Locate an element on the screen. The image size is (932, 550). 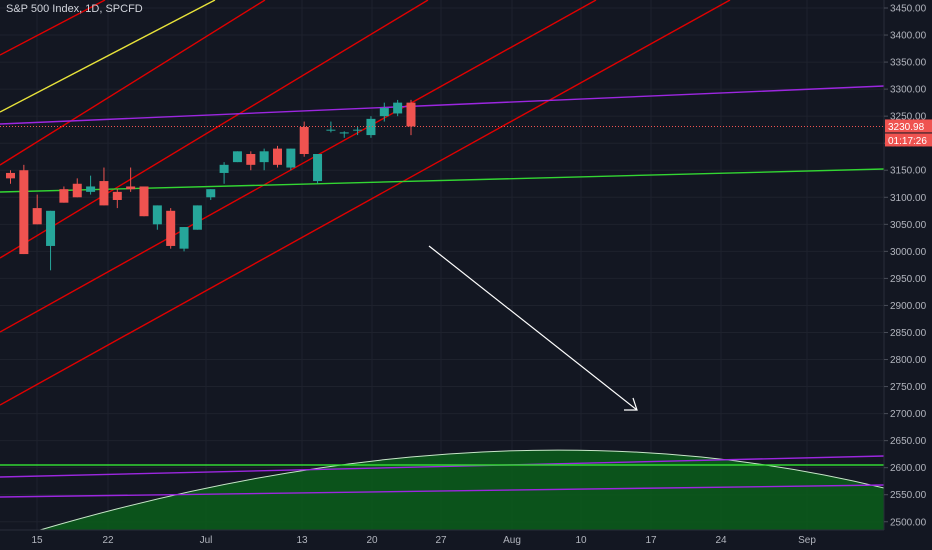
price-tick-label: 2500.00 is located at coordinates (908, 522).